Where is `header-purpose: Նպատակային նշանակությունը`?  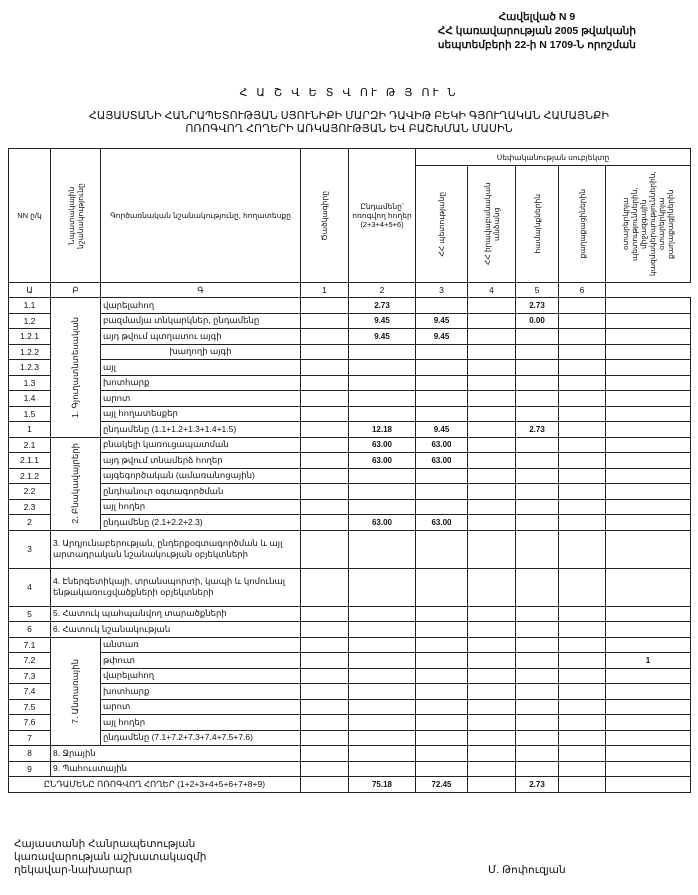
header-purpose: Նպատակային նշանակությունը is located at coordinates (75, 215).